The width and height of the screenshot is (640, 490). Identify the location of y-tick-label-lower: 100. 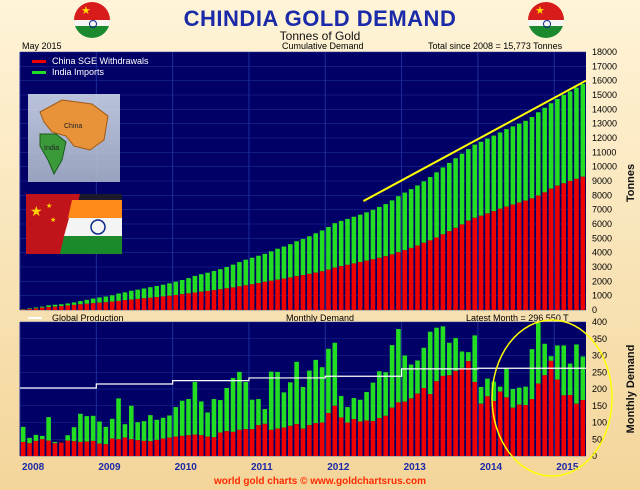
(599, 423).